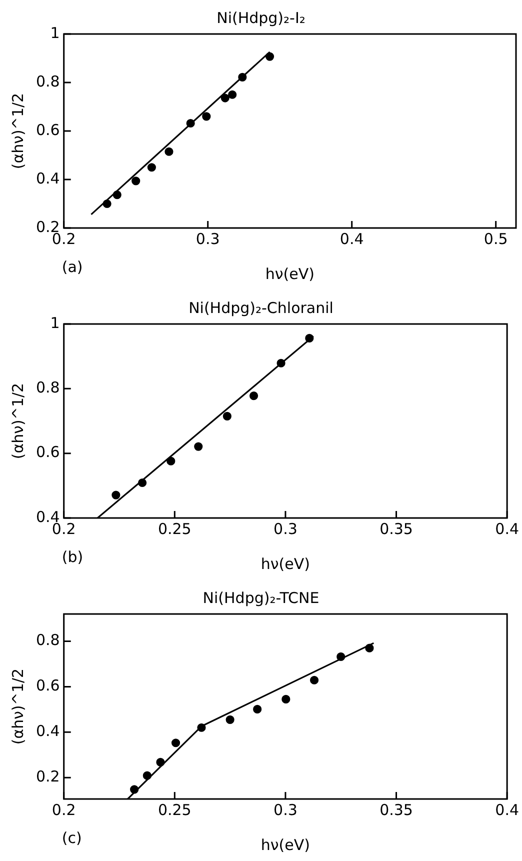  I want to click on x-tick-label: 0.5, so click(496, 239).